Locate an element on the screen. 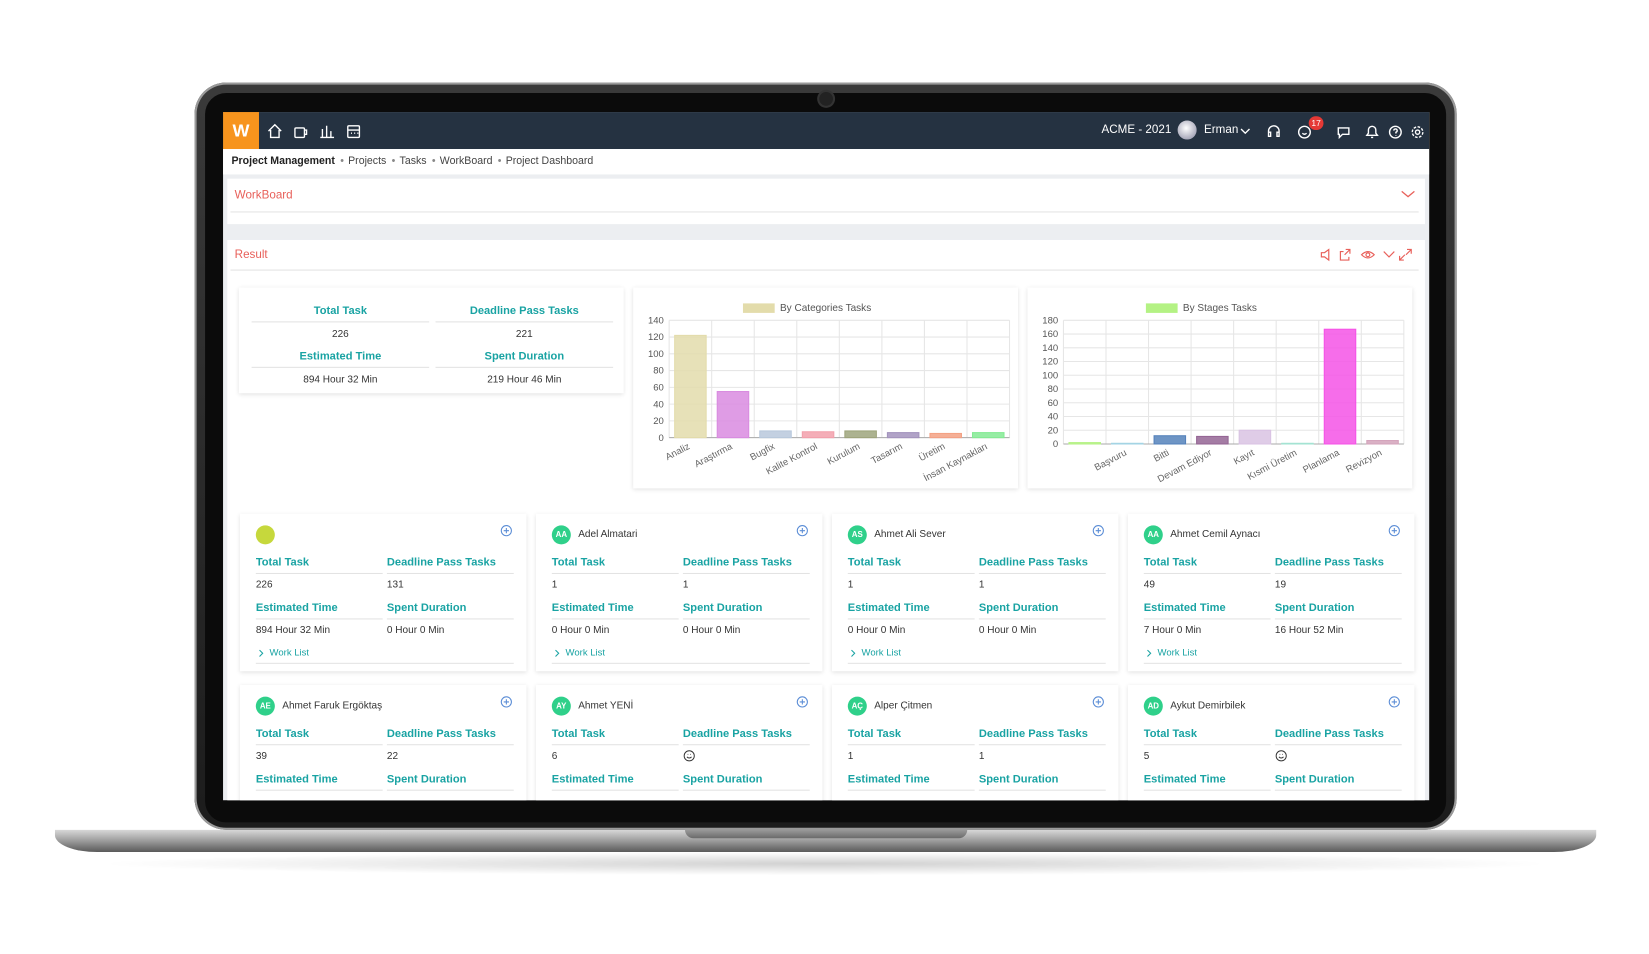  summary-value: 226 is located at coordinates (340, 334).